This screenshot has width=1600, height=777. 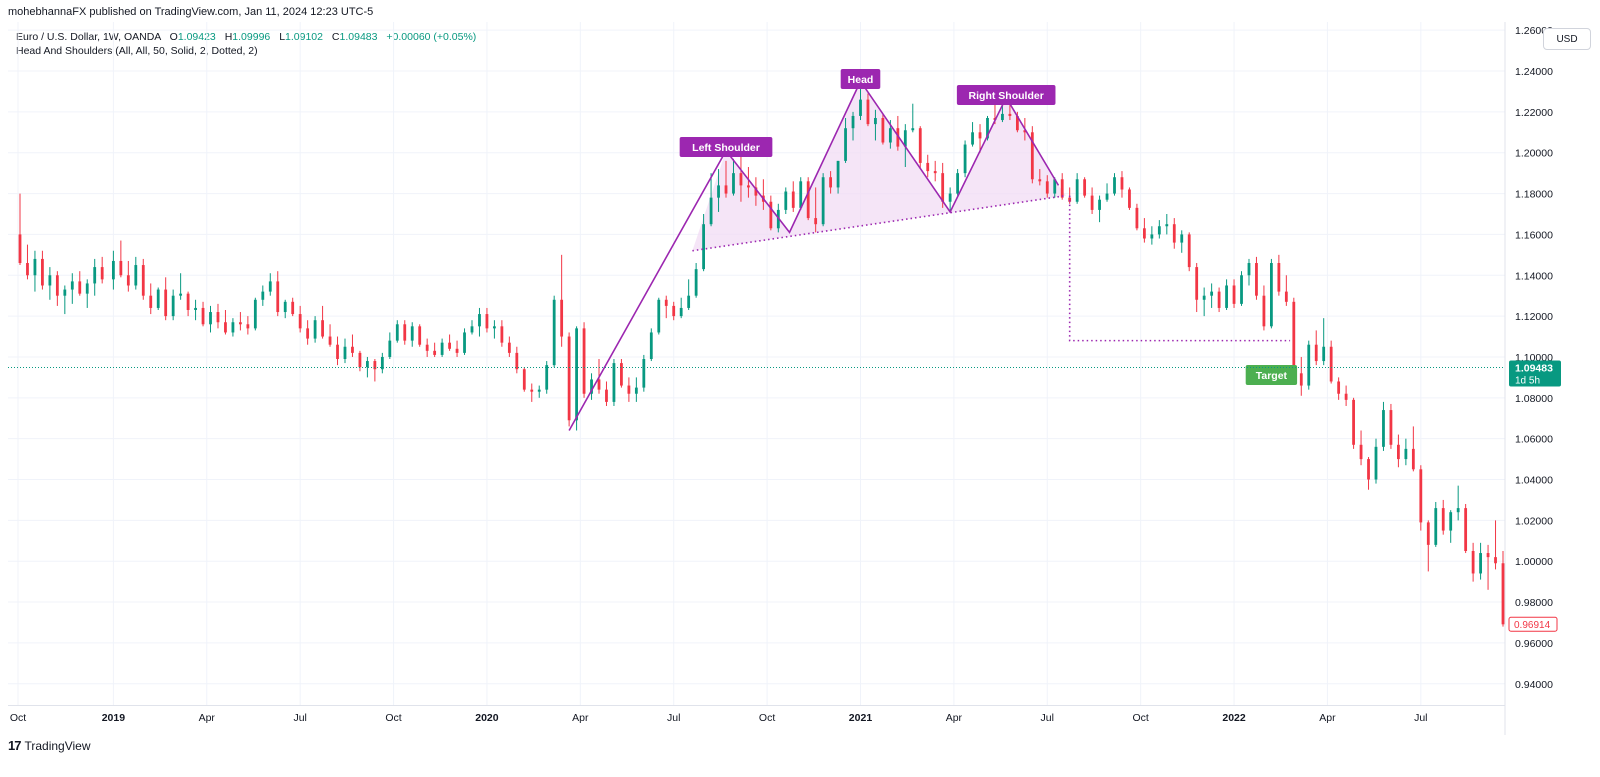 I want to click on pattern-area, so click(x=879, y=166).